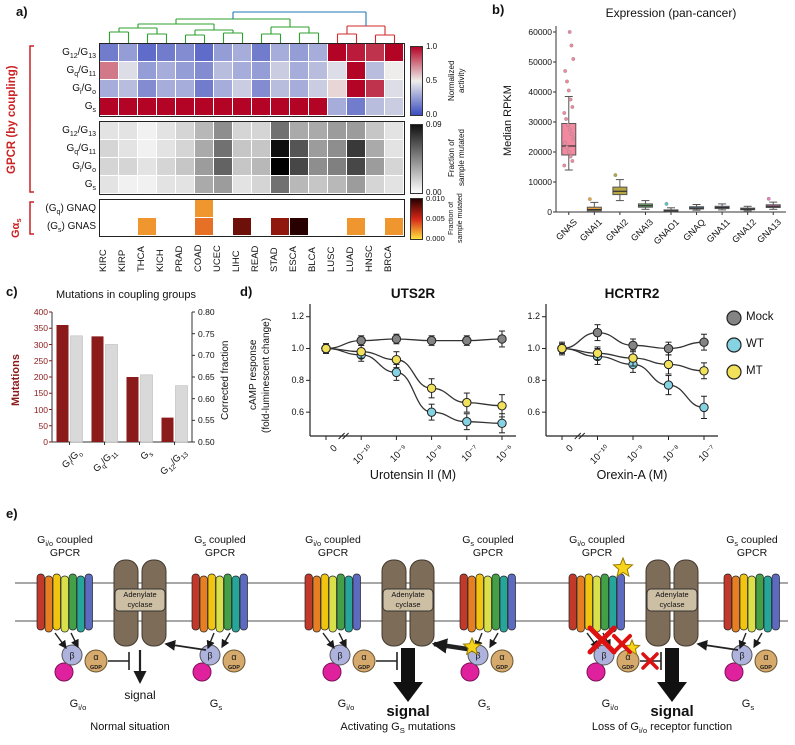 This screenshot has height=745, width=795. What do you see at coordinates (260, 375) in the screenshot?
I see `panel-d-ylabel: cAMP response (fold-luminescent change)` at bounding box center [260, 375].